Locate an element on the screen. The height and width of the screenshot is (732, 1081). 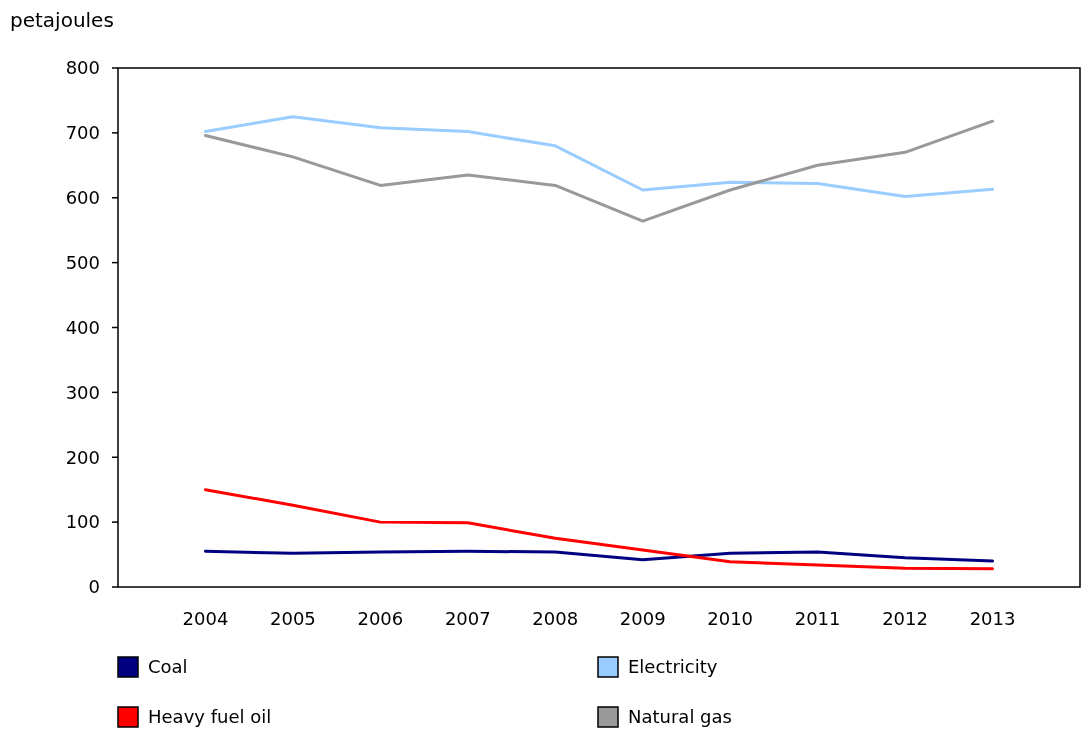
legend-label: Natural gas is located at coordinates (680, 717).